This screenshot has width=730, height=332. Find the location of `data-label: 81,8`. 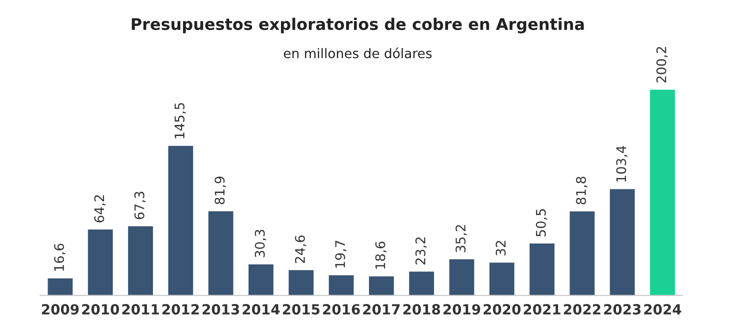

data-label: 81,8 is located at coordinates (582, 190).